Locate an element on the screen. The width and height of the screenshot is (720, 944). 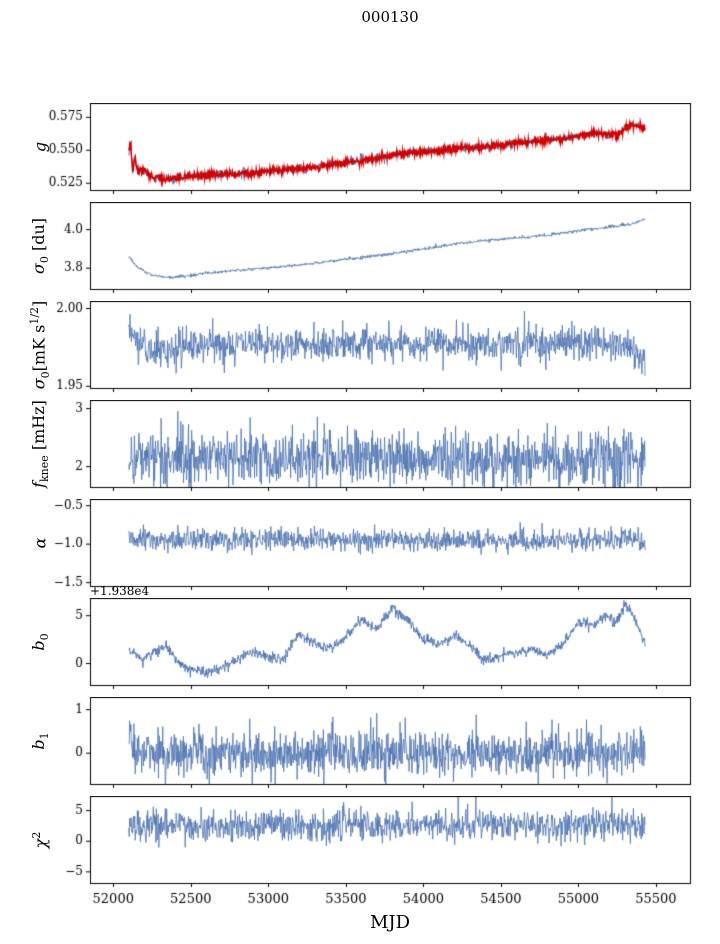
subplot-b1: b1 is located at coordinates (360, 743).